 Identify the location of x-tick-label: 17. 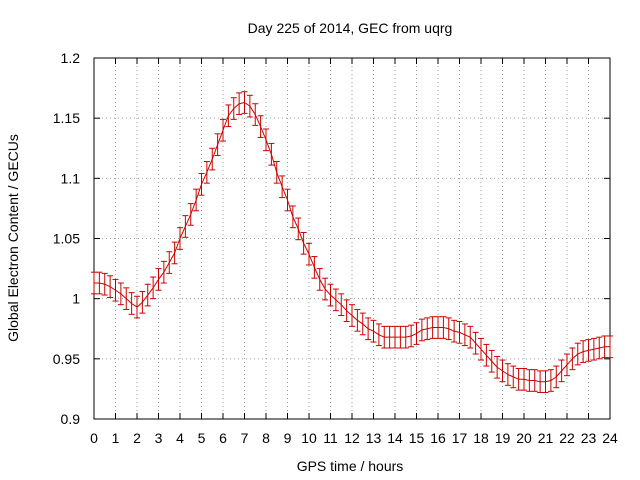
(460, 438).